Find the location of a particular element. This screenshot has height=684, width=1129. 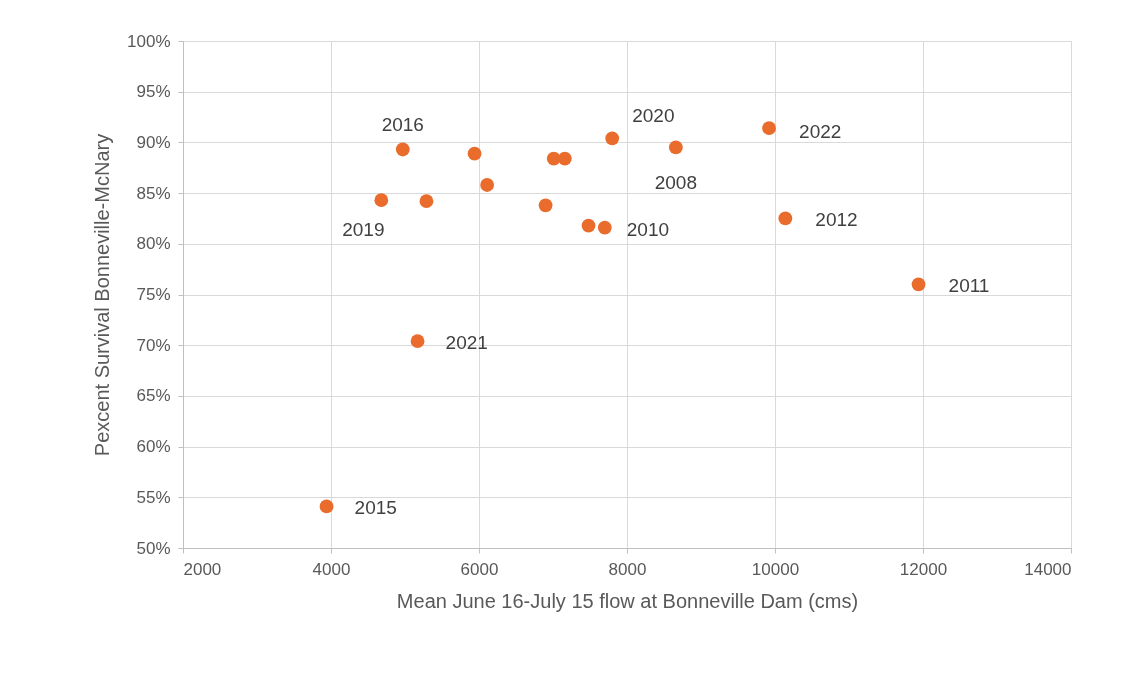

x-tick-label: 8000 is located at coordinates (627, 569).